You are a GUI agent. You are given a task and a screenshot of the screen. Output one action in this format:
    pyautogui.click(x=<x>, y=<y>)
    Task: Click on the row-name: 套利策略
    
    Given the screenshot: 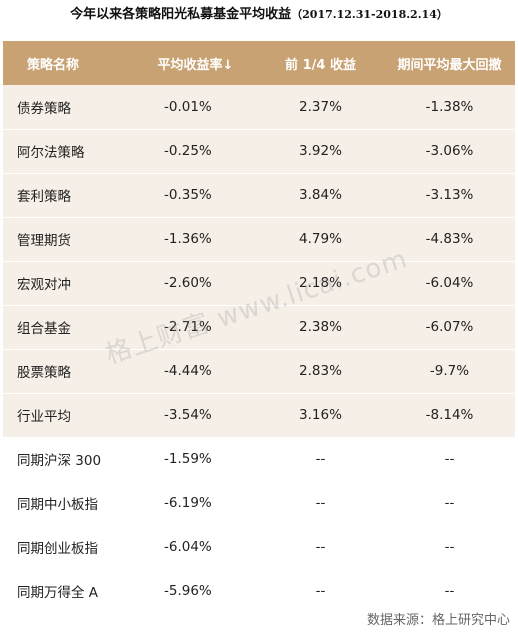 What is the action you would take?
    pyautogui.click(x=68, y=195)
    